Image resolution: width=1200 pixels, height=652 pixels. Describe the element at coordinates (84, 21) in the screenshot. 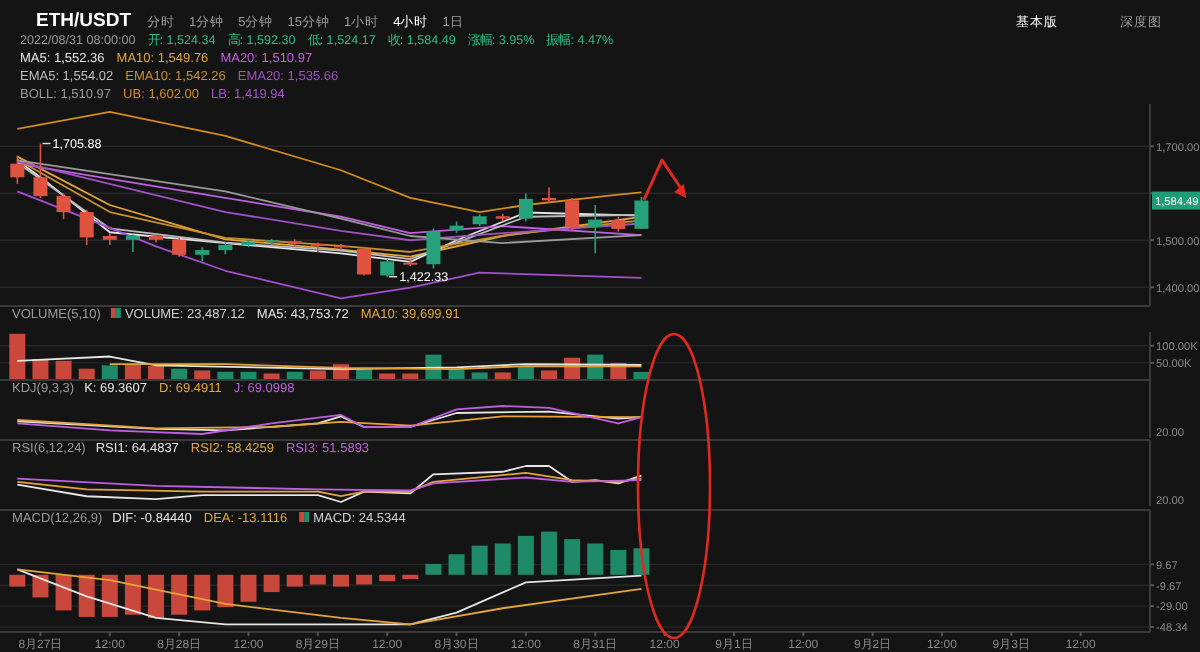

I see `chart-title: ETH/USDT` at that location.